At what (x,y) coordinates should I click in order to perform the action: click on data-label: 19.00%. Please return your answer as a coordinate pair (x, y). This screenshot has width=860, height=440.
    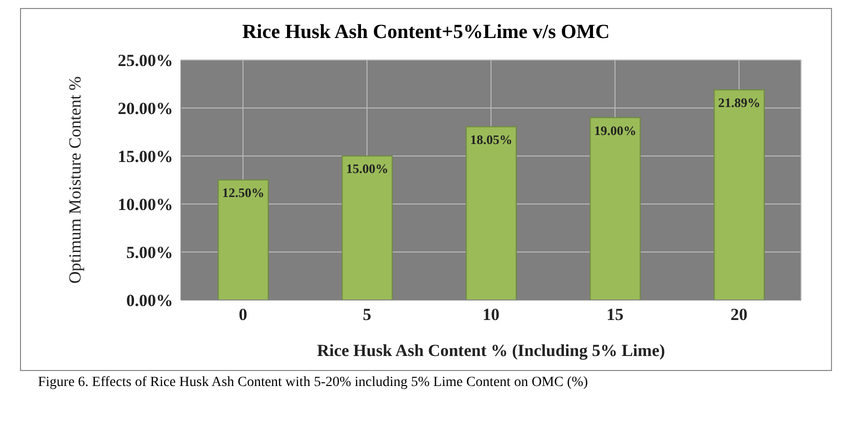
    Looking at the image, I should click on (615, 130).